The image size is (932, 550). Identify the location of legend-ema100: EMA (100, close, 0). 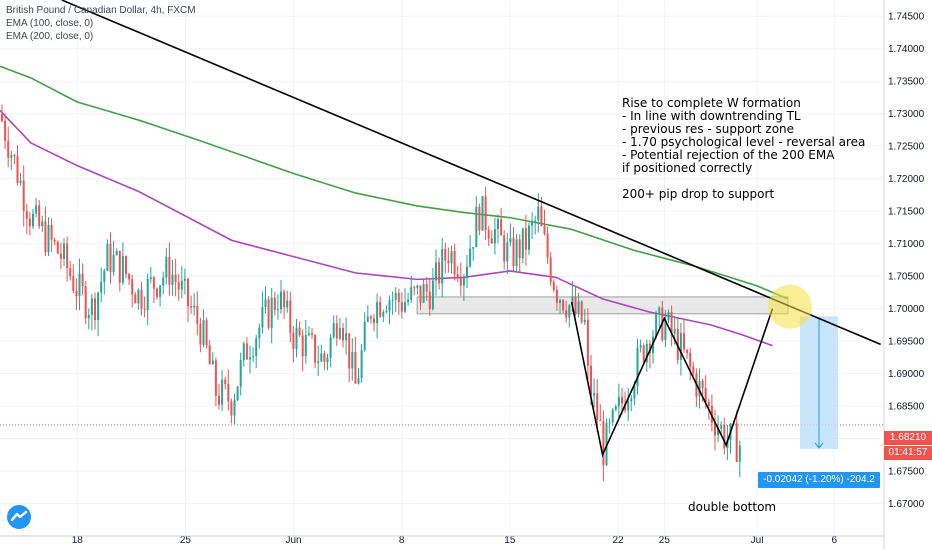
(50, 23).